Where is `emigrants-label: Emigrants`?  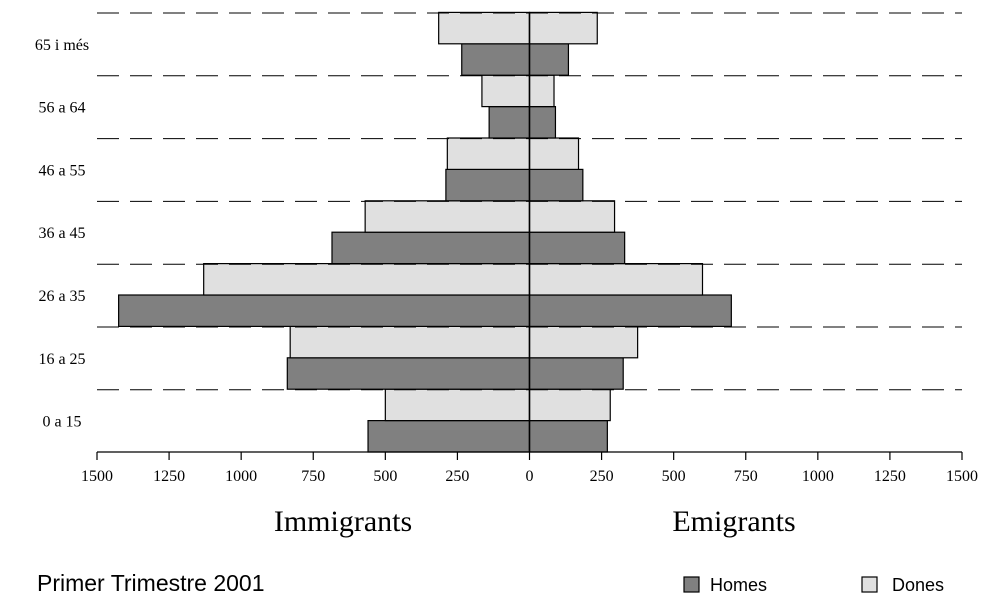 emigrants-label: Emigrants is located at coordinates (733, 521).